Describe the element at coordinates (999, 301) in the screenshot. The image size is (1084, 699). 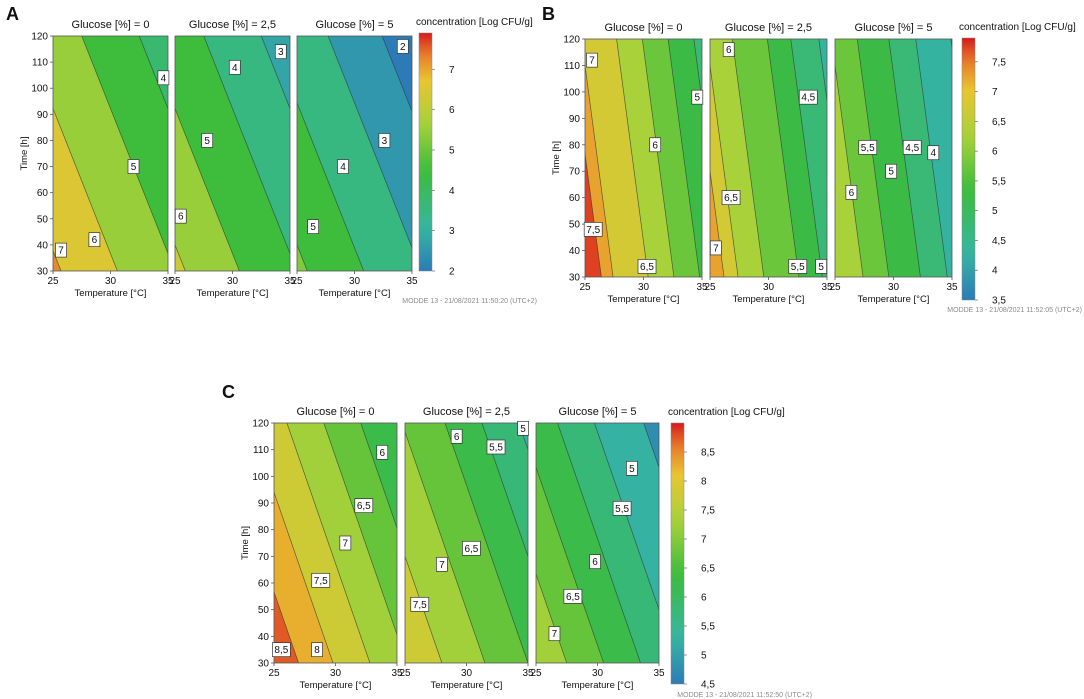
I see `colorbar-tick-label: 3,5` at that location.